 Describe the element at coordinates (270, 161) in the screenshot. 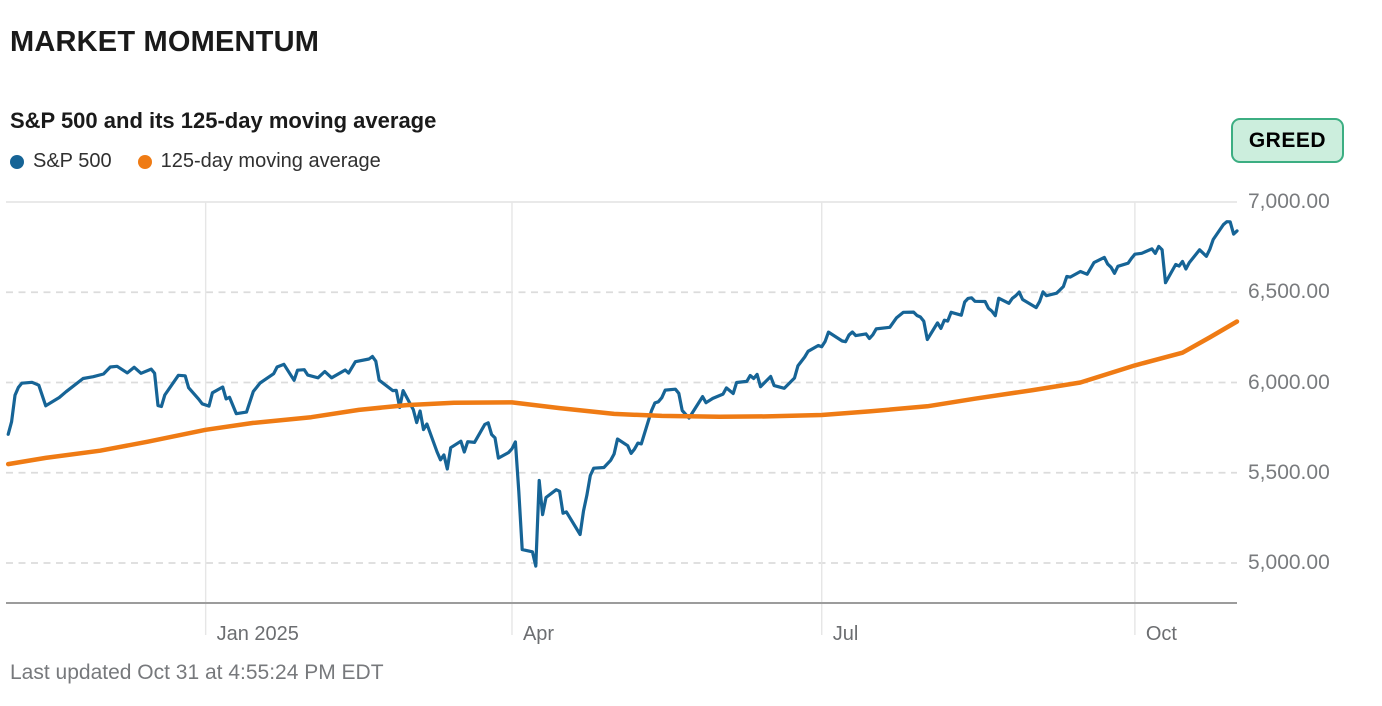

I see `legend-label-moving-average: 125-day moving average` at that location.